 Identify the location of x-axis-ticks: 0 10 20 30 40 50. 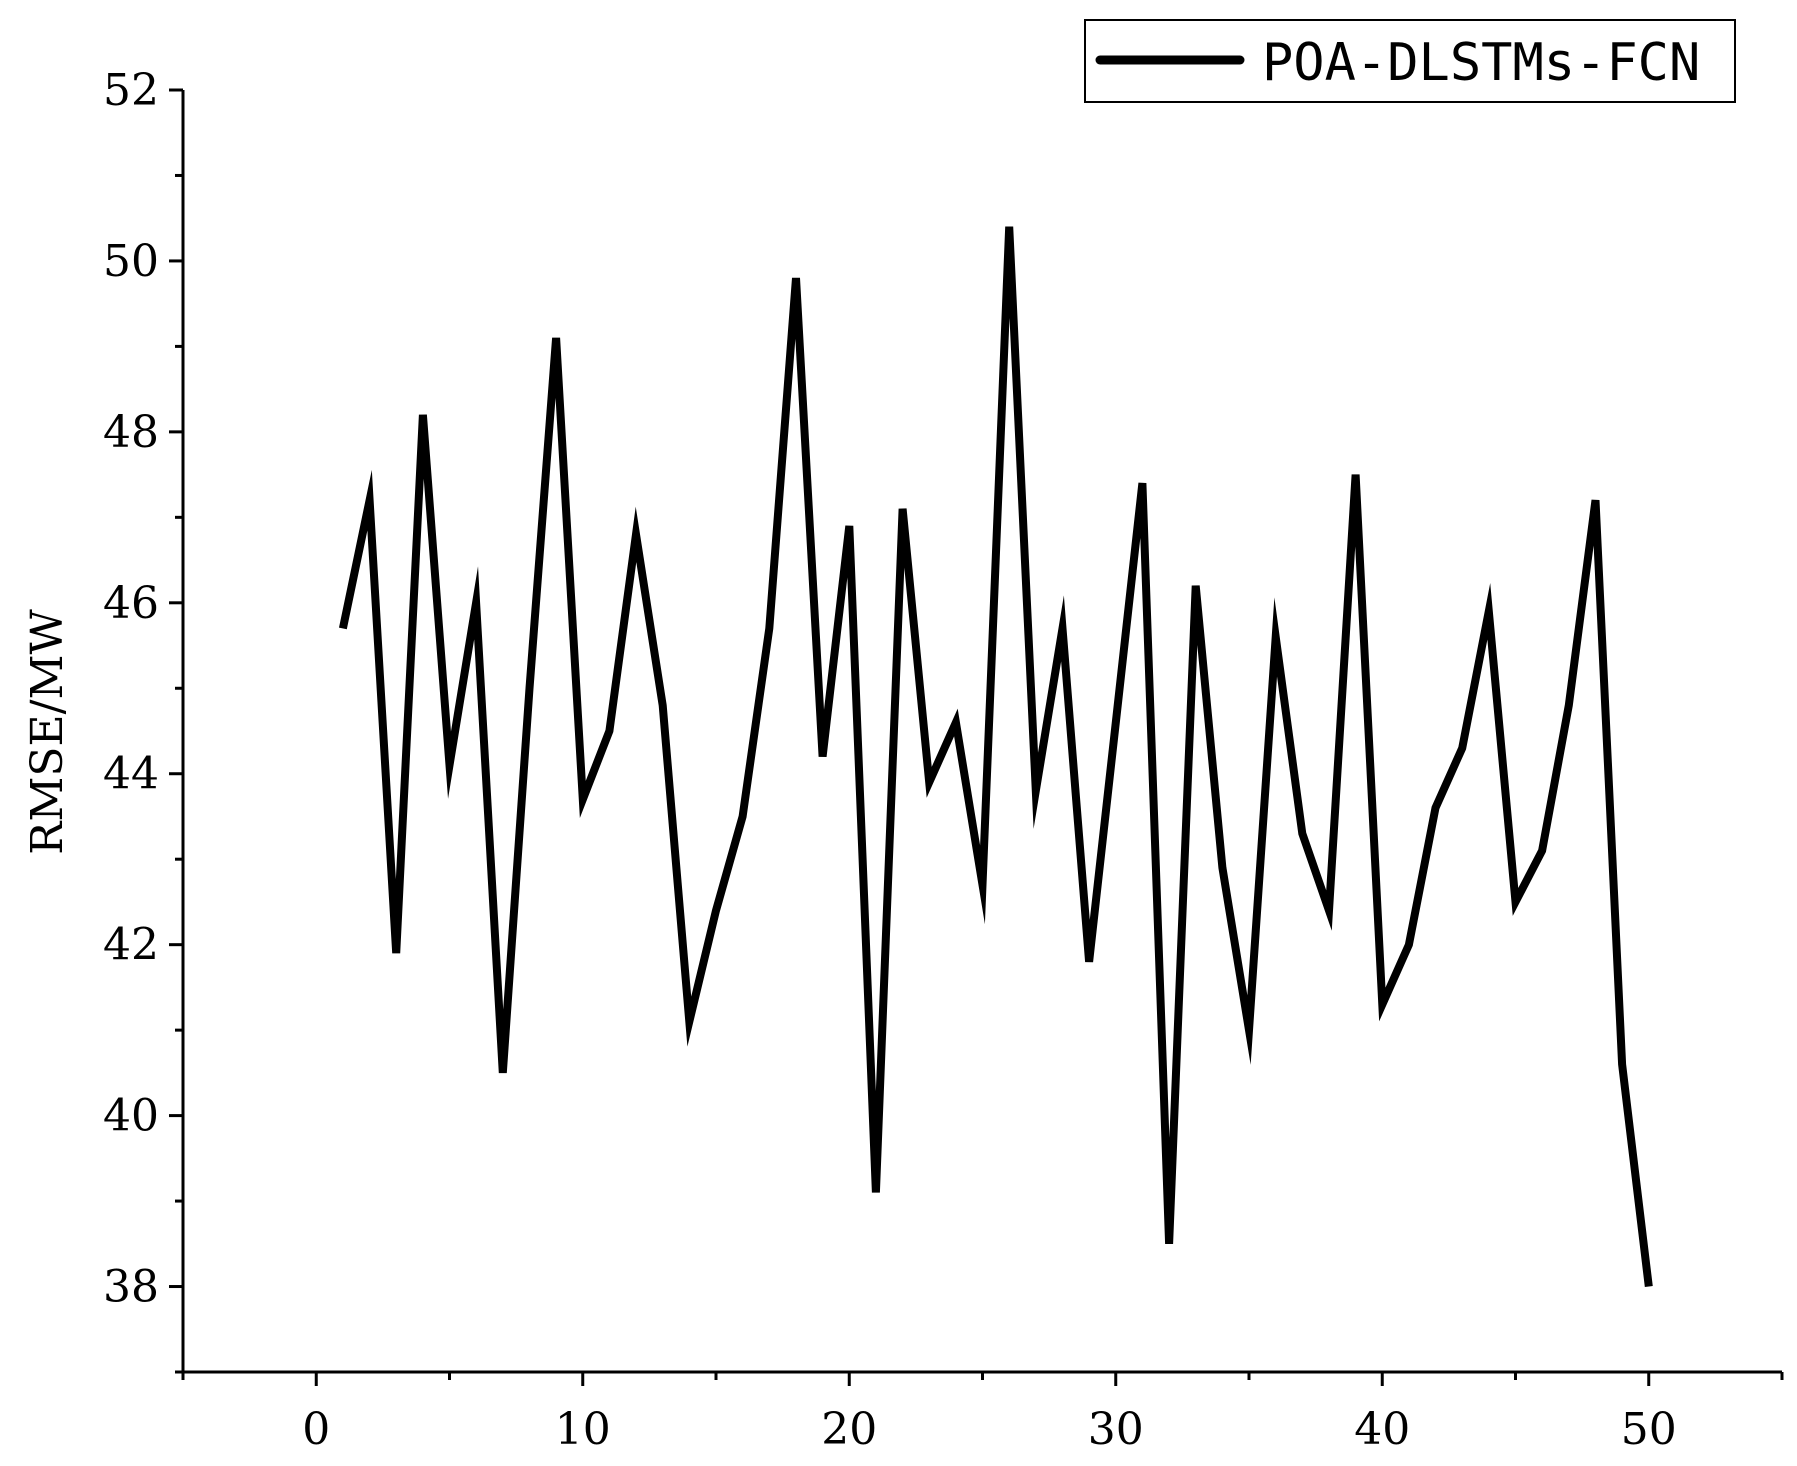
(982, 1413).